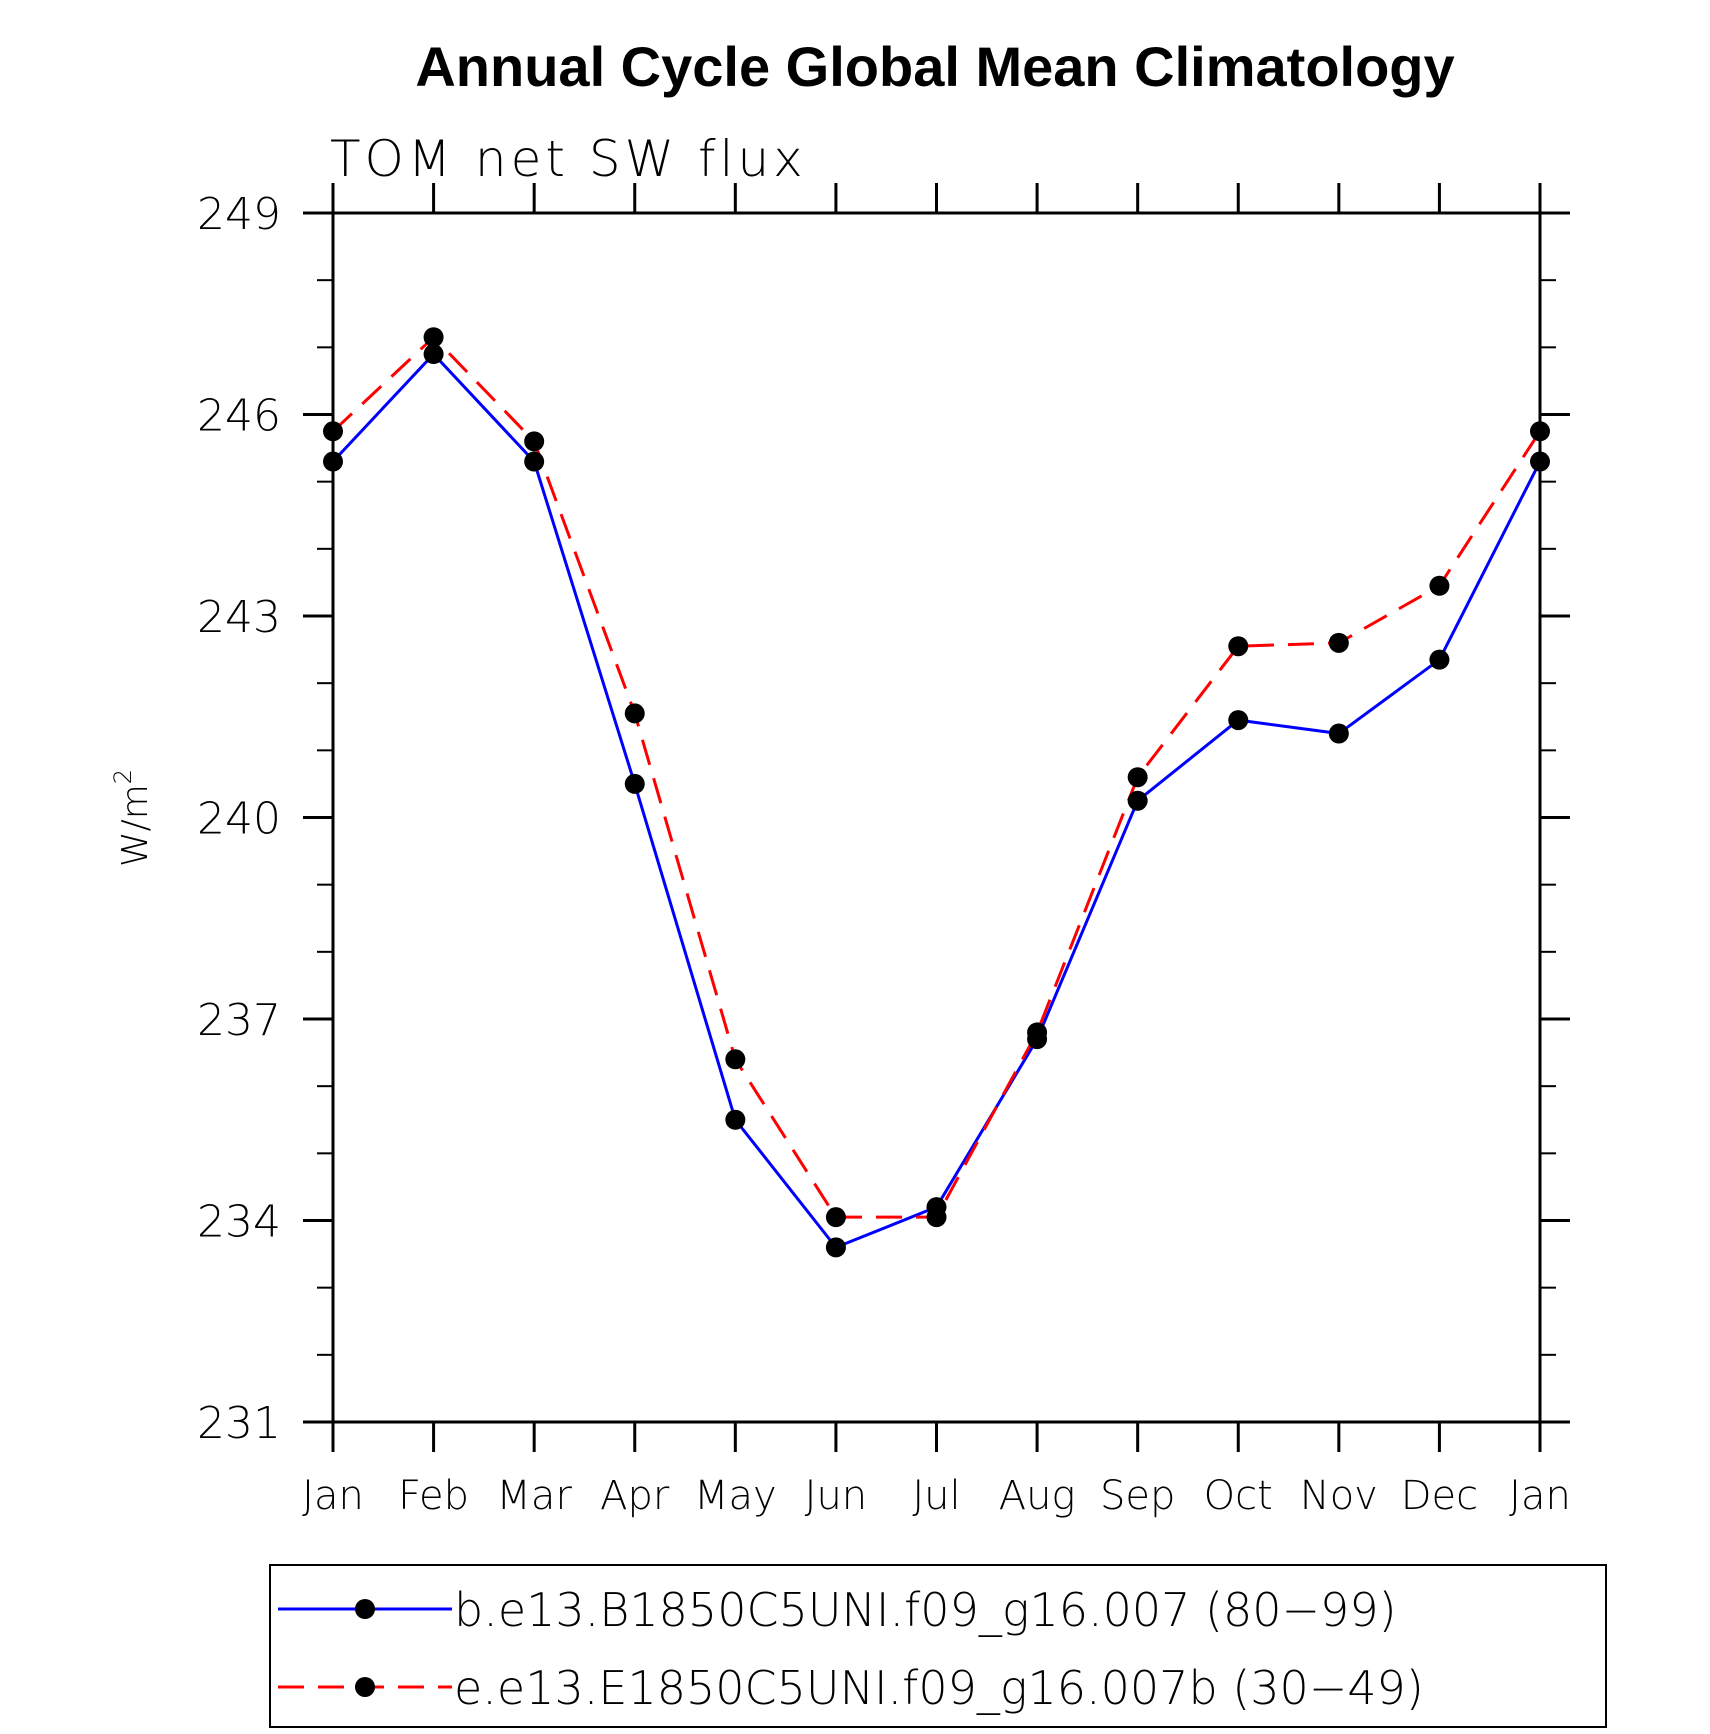 This screenshot has width=1710, height=1734. Describe the element at coordinates (135, 825) in the screenshot. I see `y-axis-label-text: W/m` at that location.